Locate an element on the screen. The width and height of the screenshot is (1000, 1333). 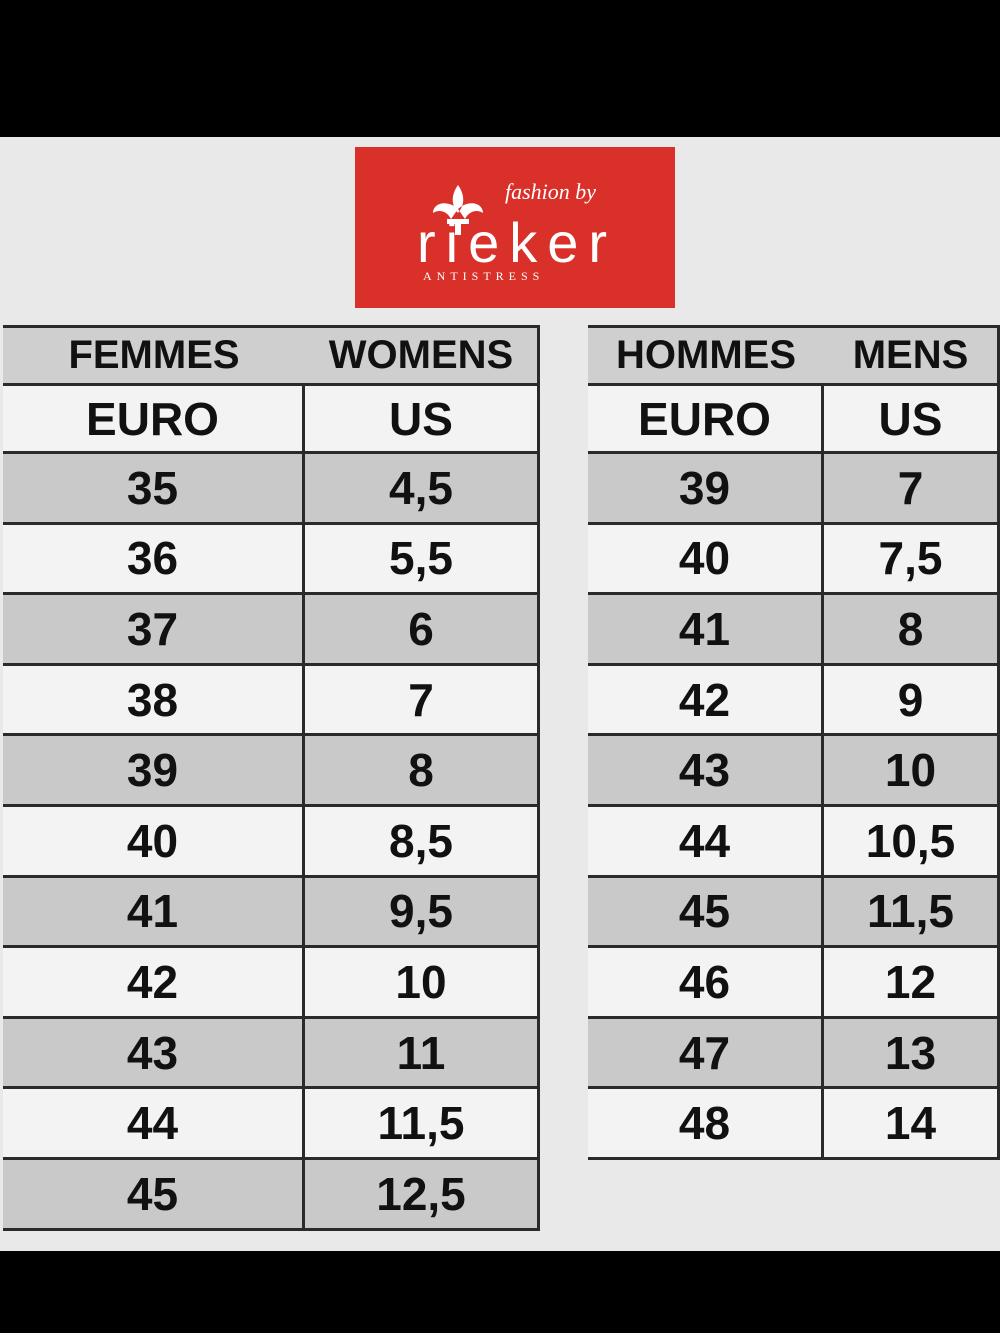
logo-tagline: fashion by is located at coordinates (550, 191).